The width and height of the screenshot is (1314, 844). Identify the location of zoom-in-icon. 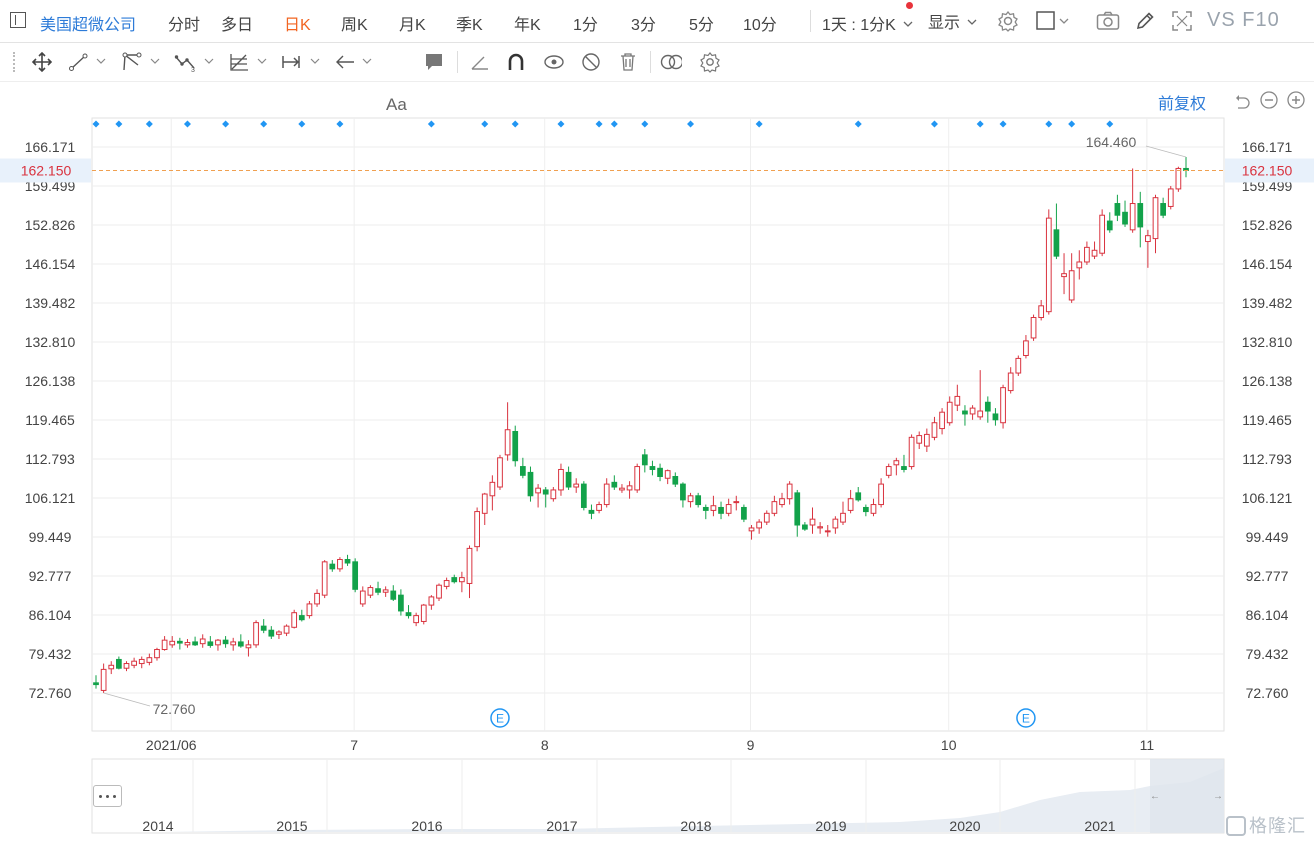
(1296, 100).